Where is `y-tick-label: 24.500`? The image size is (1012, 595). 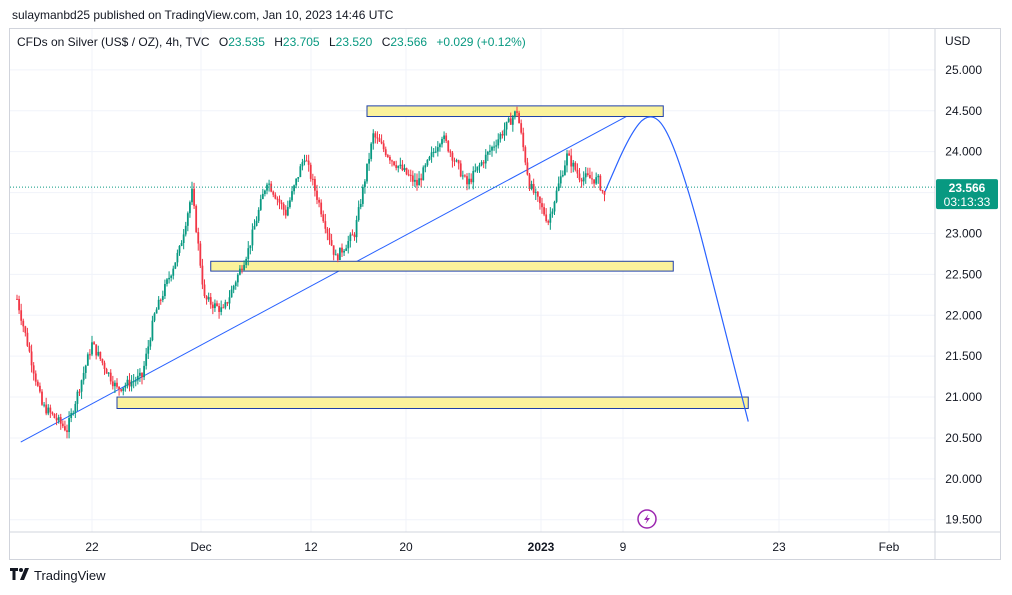
y-tick-label: 24.500 is located at coordinates (963, 111).